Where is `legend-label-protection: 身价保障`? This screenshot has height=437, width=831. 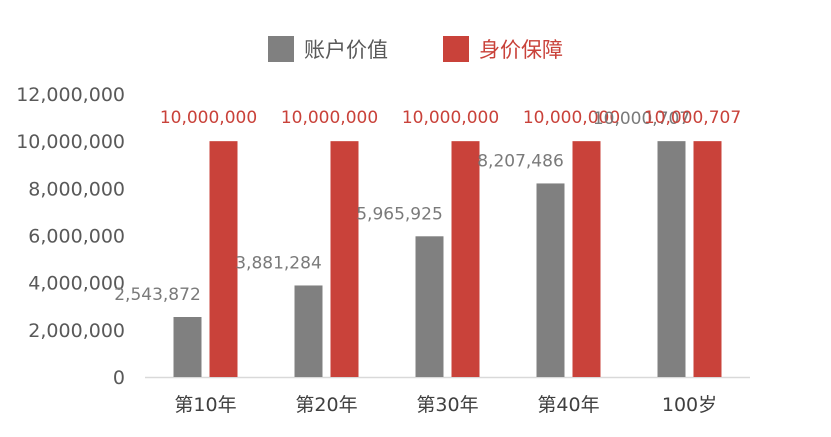 legend-label-protection: 身价保障 is located at coordinates (521, 50).